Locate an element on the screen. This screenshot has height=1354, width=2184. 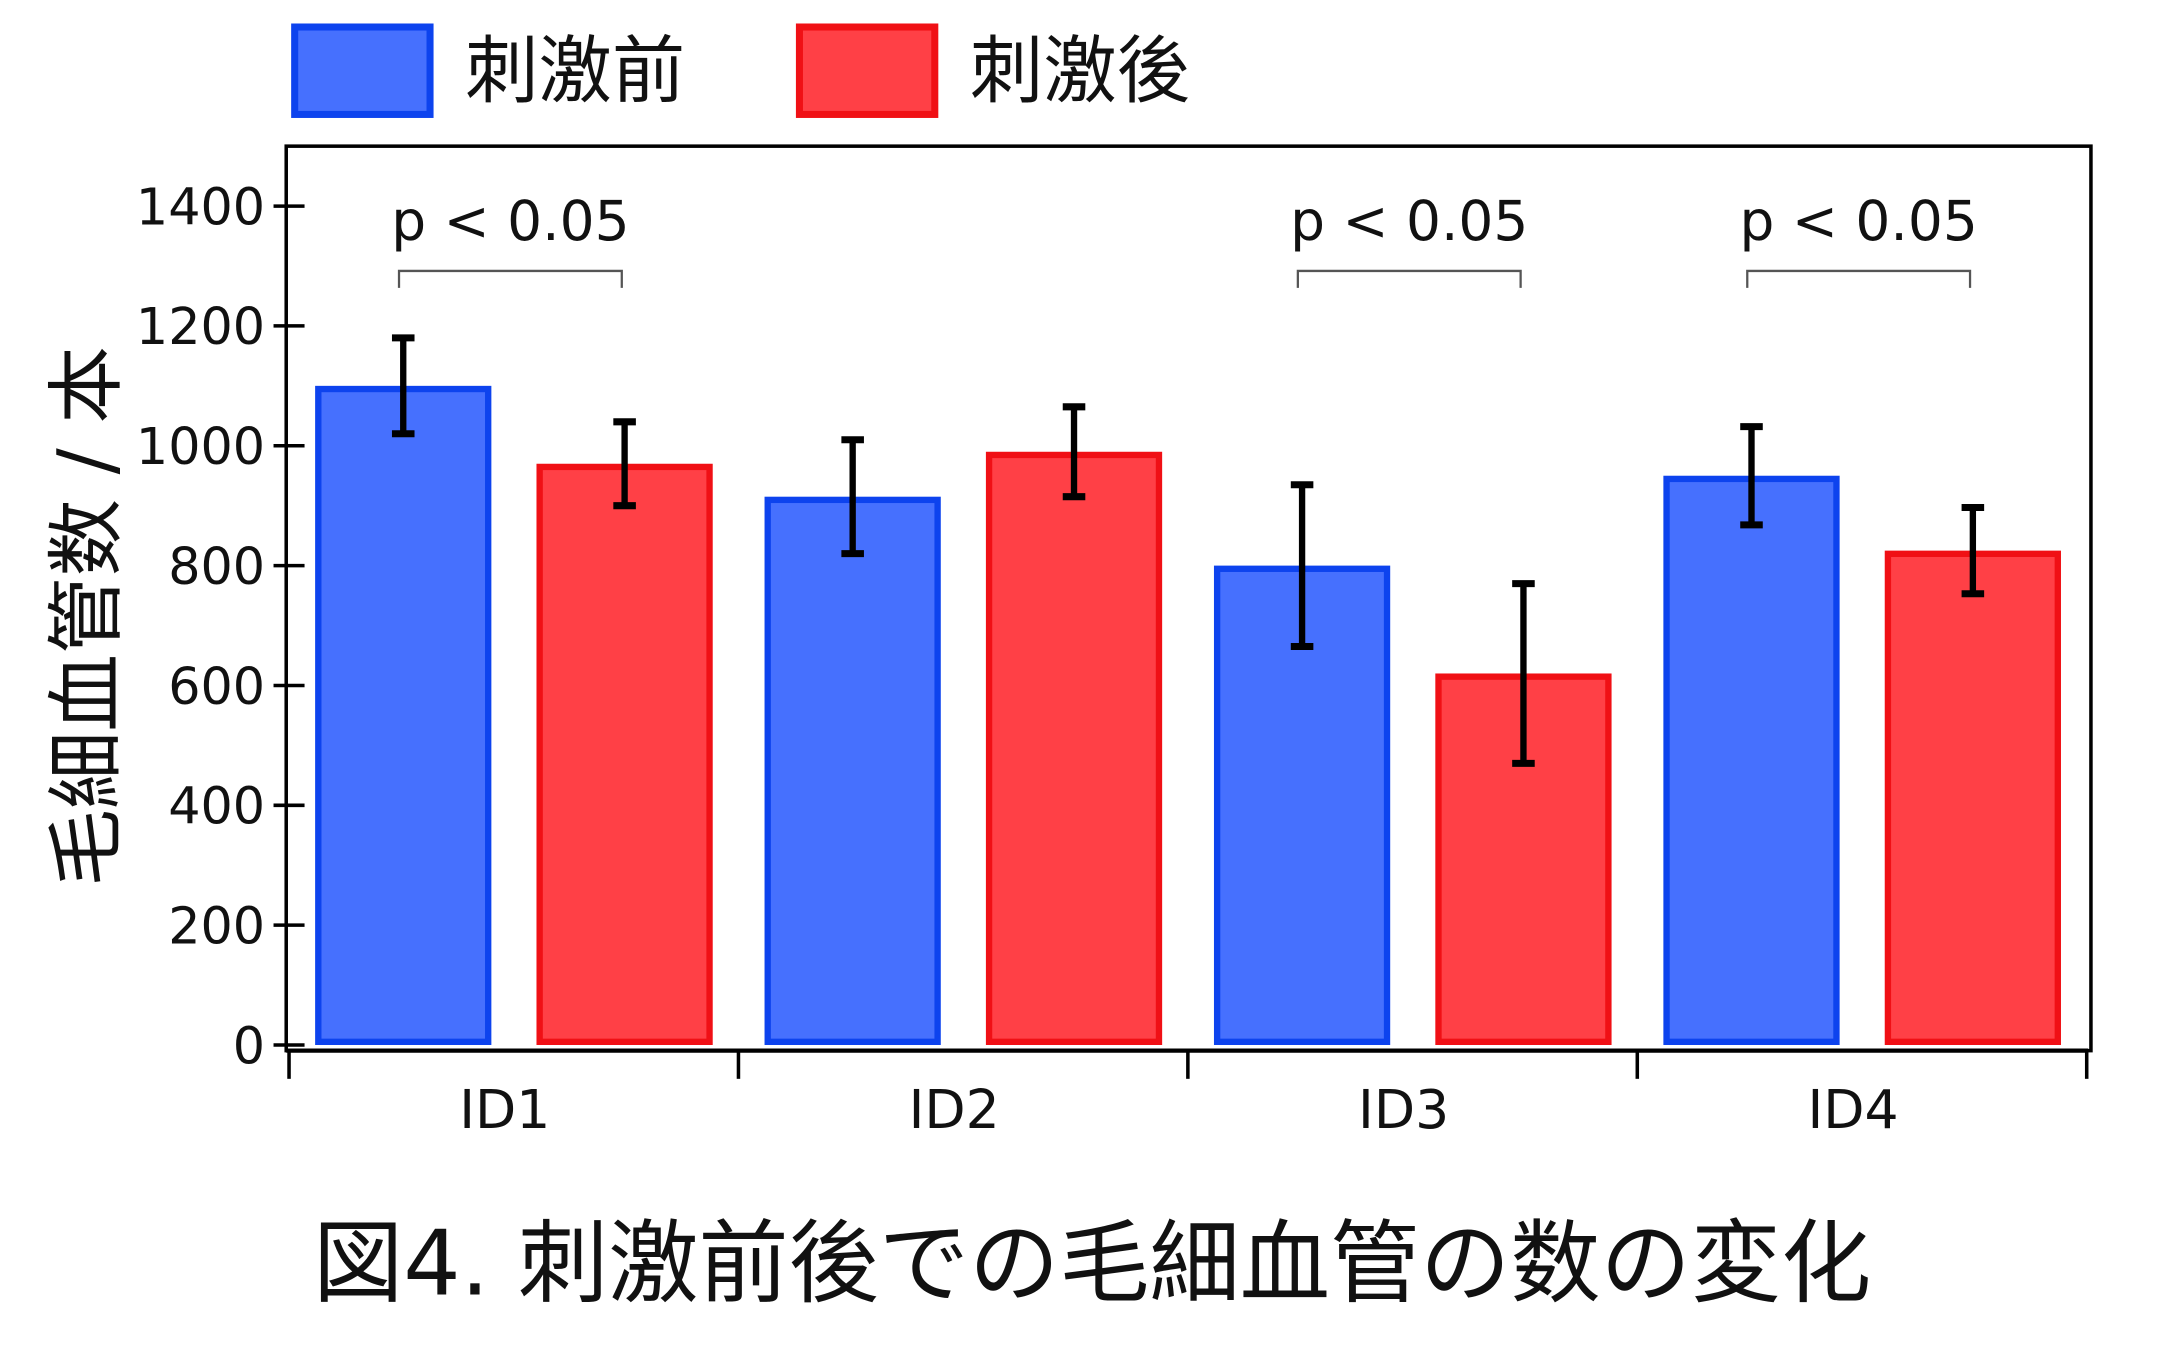
legend: 刺激前 刺激後 is located at coordinates (740, 70).